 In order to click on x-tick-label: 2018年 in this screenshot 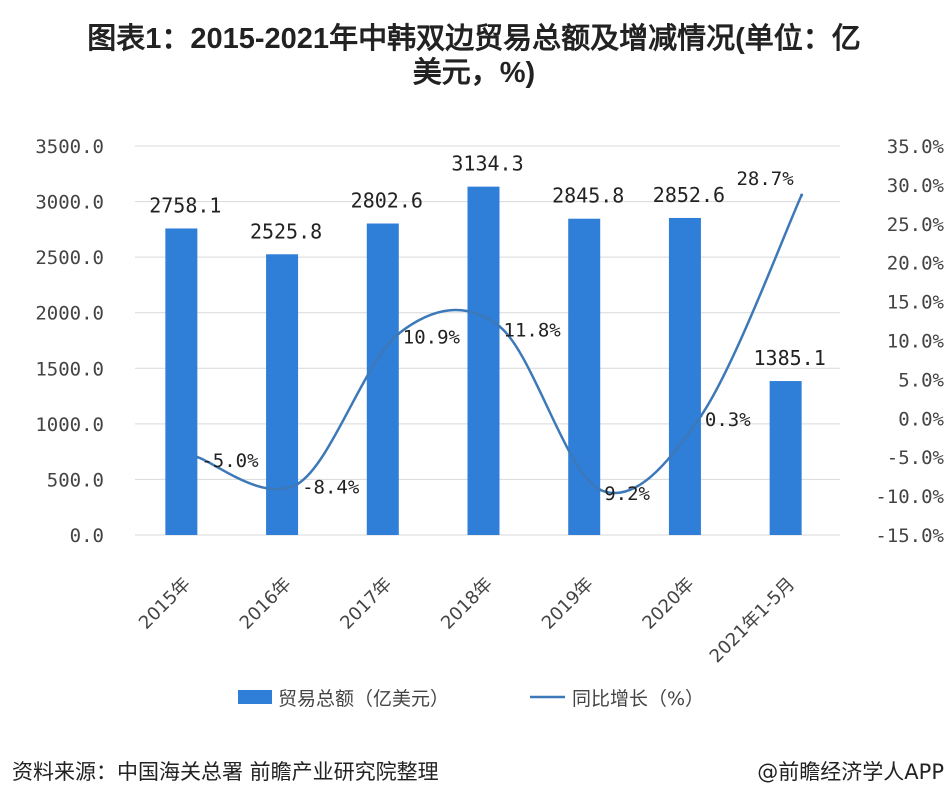, I will do `click(467, 604)`.